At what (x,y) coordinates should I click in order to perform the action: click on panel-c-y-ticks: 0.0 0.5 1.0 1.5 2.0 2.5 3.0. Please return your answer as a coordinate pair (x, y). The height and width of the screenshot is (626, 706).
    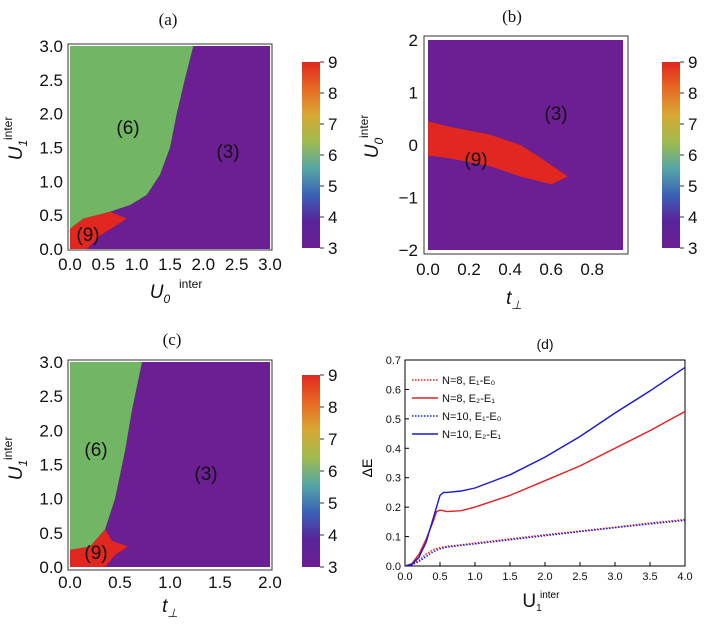
    Looking at the image, I should click on (51, 465).